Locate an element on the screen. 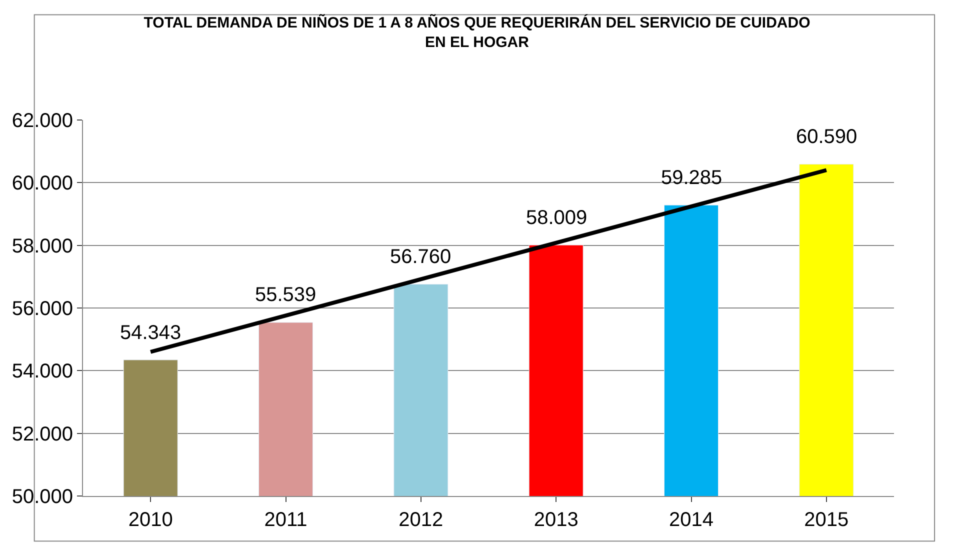 This screenshot has width=954, height=546. chart-title: TOTAL DEMANDA DE NIÑOS DE 1 A 8 AÑOS QUE REQUERIRÁN DEL SERVICIO DE CUIDADO EN EL HOGAR is located at coordinates (477, 32).